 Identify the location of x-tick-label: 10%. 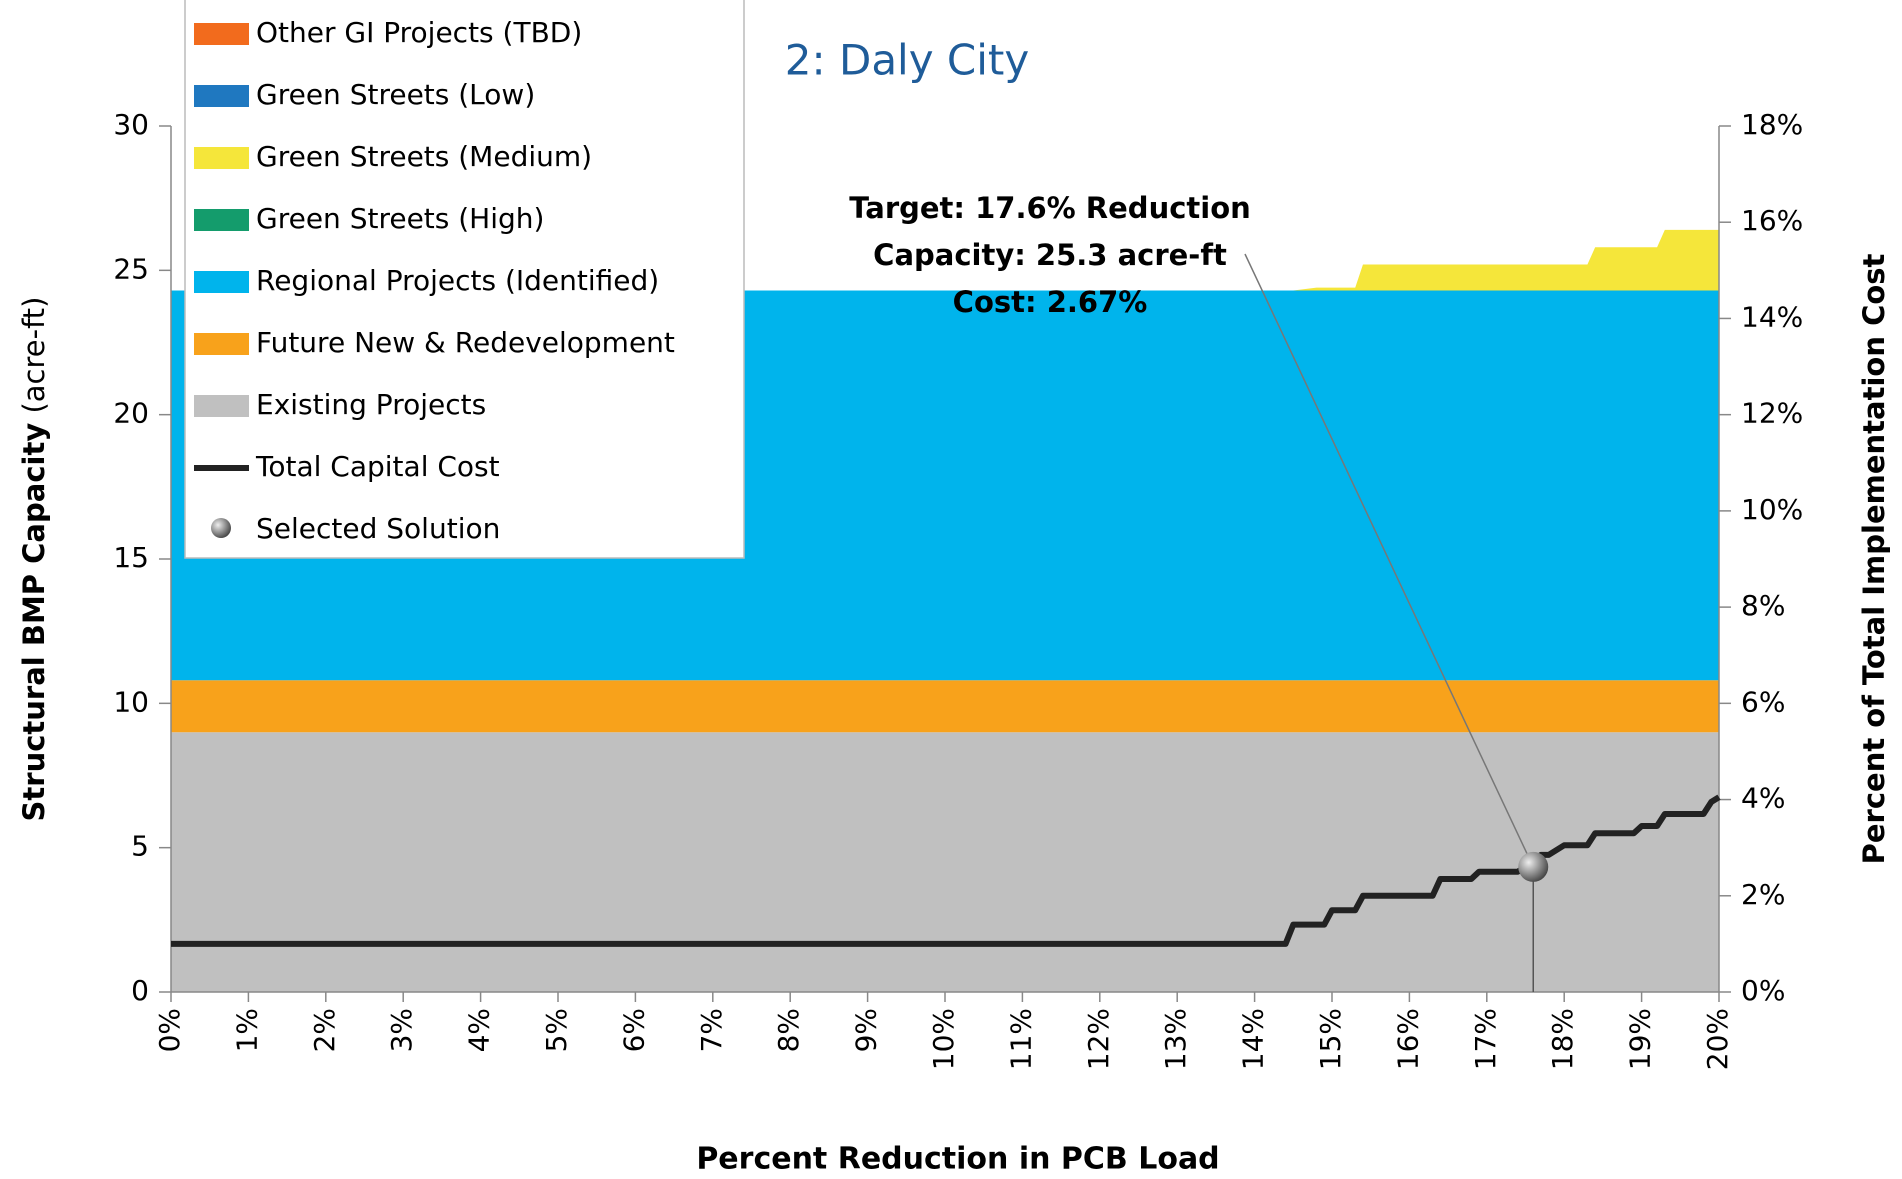
(943, 1039).